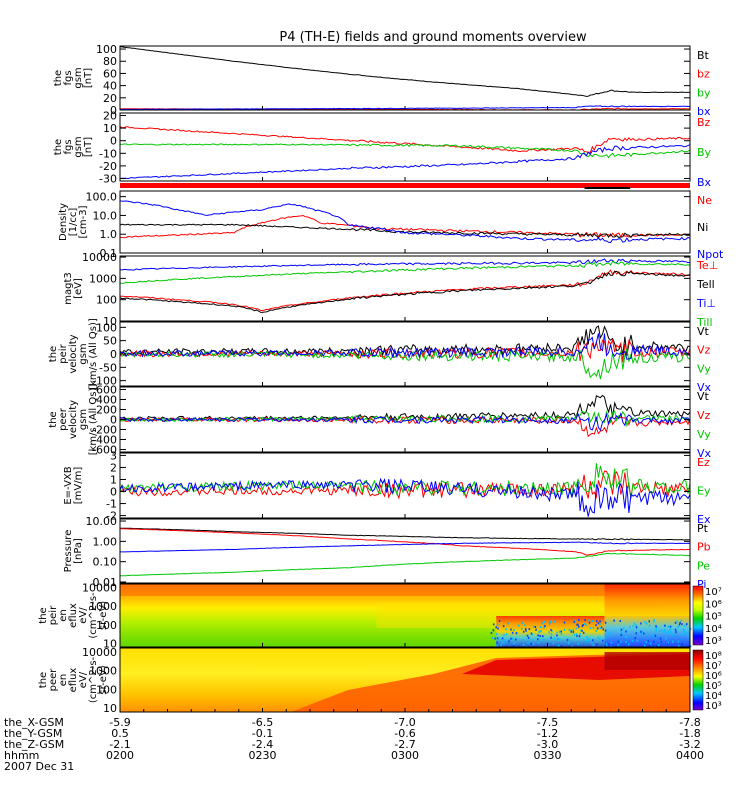 This screenshot has width=750, height=800. Describe the element at coordinates (104, 430) in the screenshot. I see `y-tick-label: -200` at that location.